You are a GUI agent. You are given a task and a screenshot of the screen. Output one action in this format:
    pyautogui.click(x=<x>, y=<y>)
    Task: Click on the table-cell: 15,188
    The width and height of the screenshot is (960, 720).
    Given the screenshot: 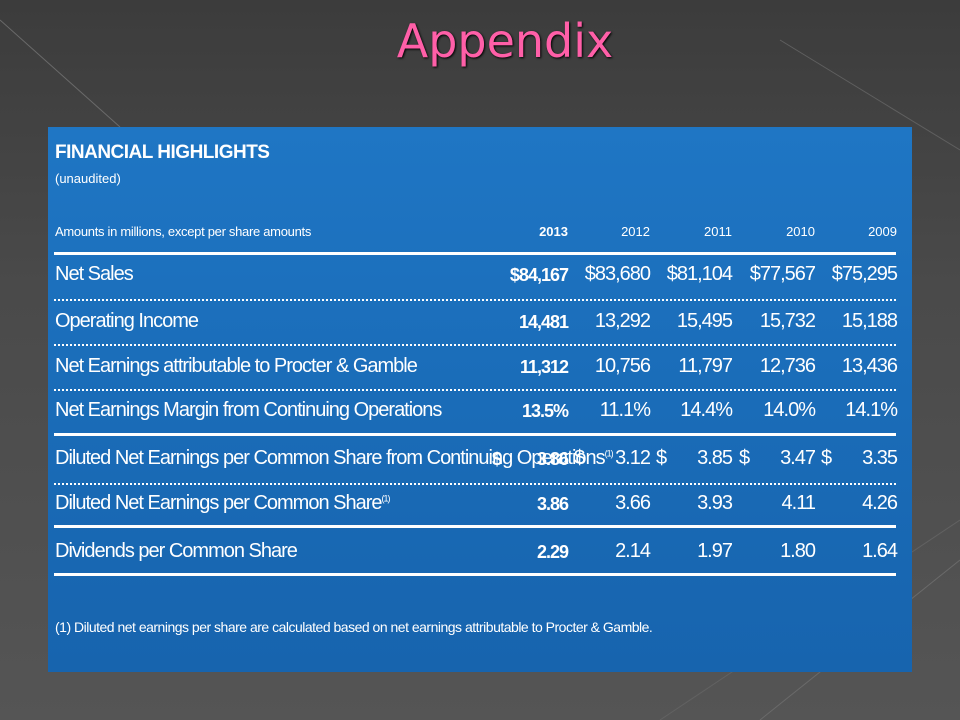 What is the action you would take?
    pyautogui.click(x=869, y=321)
    